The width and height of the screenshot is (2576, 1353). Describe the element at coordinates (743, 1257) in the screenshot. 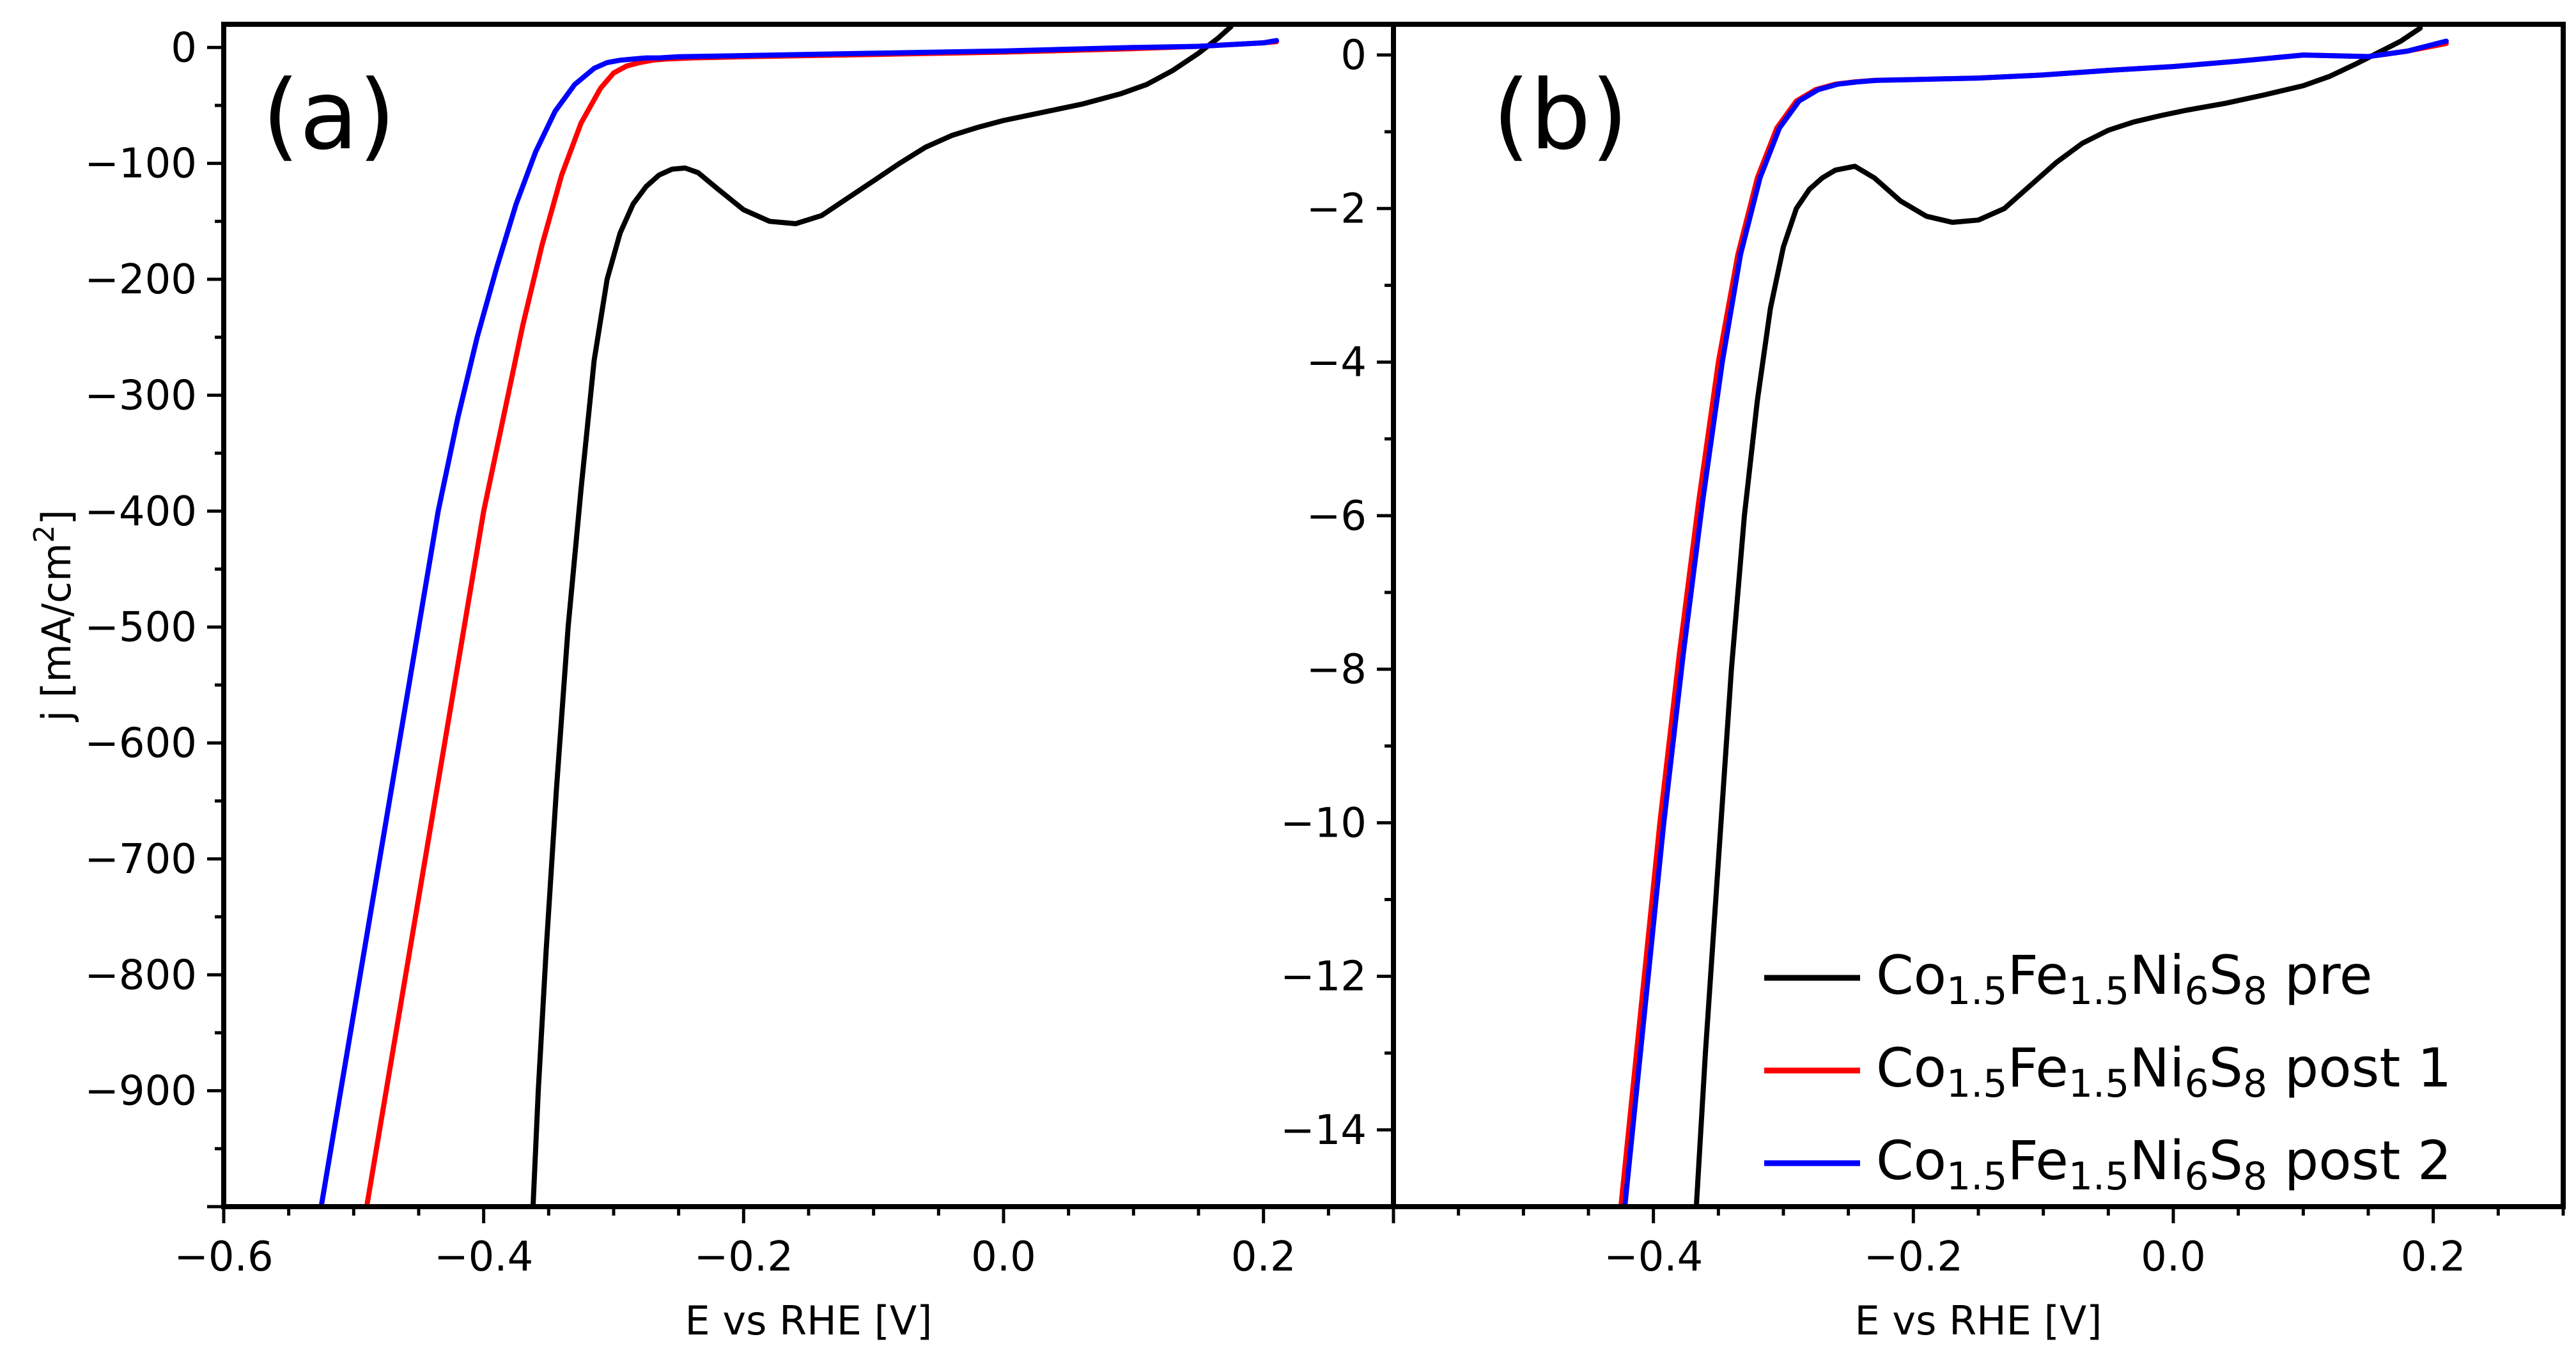

I see `panel-a-x-tick-label: −0.2` at that location.